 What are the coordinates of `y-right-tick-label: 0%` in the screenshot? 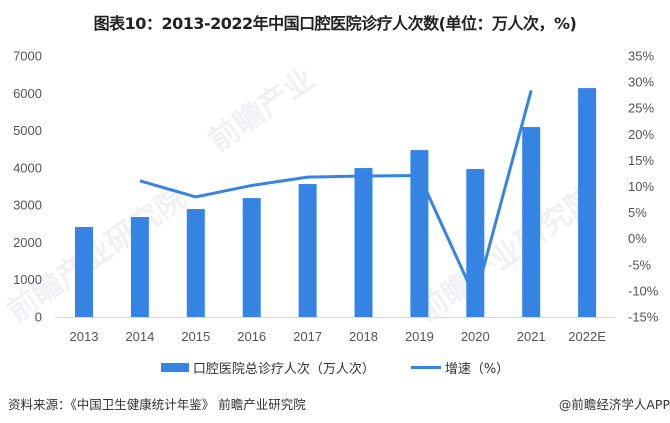 It's located at (637, 238).